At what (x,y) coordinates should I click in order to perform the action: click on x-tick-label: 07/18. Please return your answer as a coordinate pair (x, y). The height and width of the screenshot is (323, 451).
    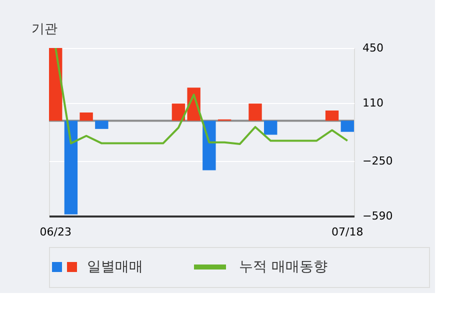
    Looking at the image, I should click on (348, 232).